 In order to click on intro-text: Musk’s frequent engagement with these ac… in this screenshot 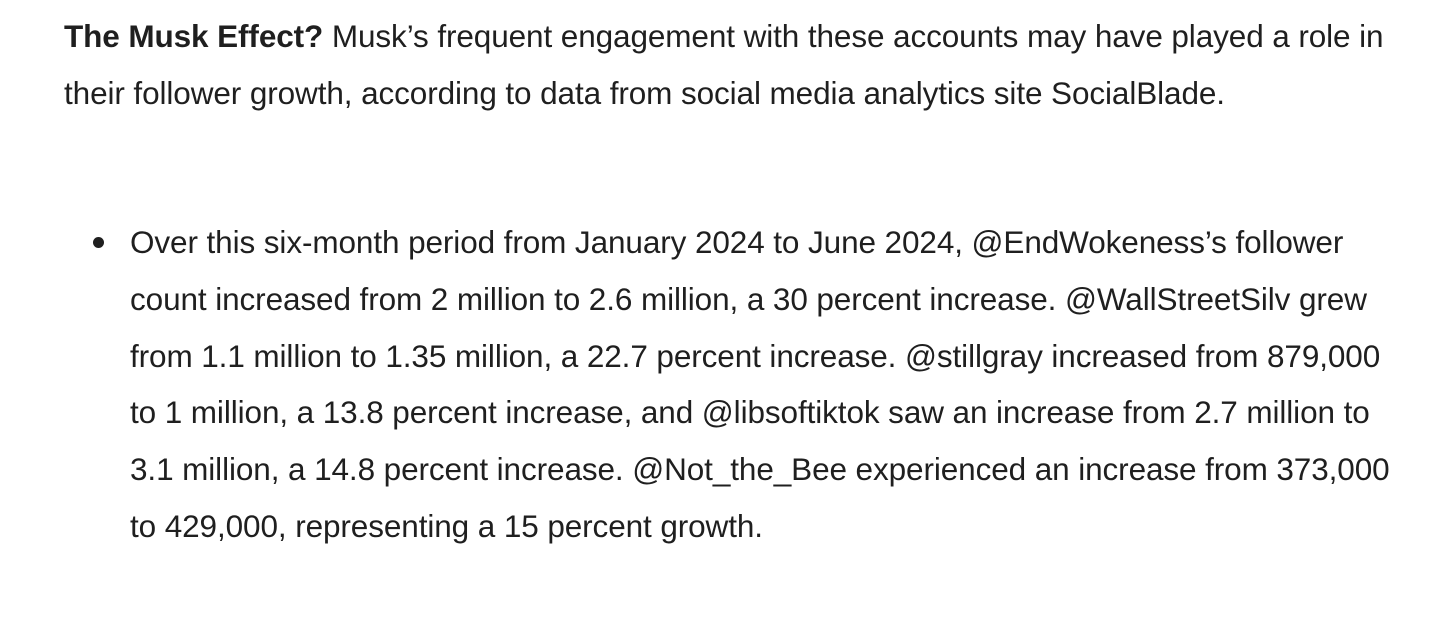, I will do `click(724, 64)`.